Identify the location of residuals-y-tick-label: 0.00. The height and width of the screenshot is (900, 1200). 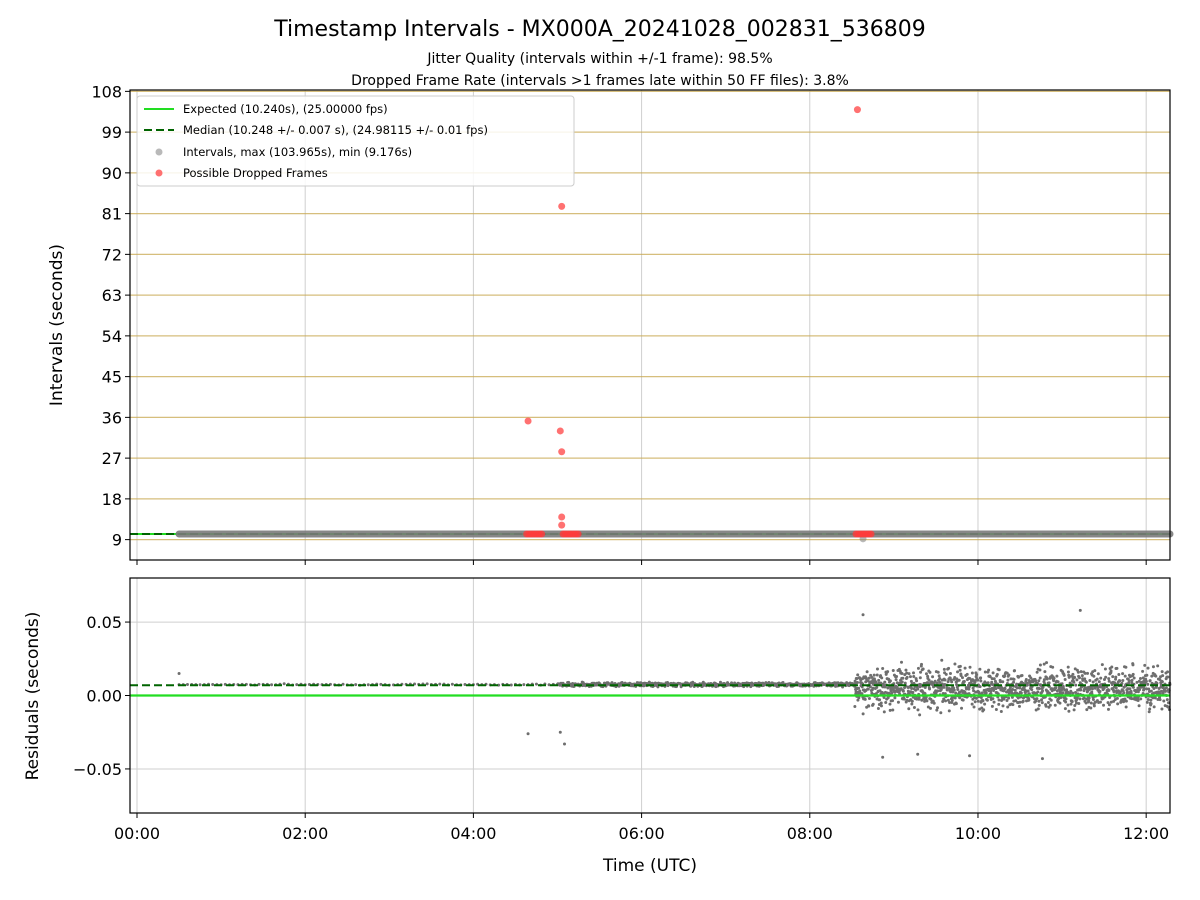
(104, 696).